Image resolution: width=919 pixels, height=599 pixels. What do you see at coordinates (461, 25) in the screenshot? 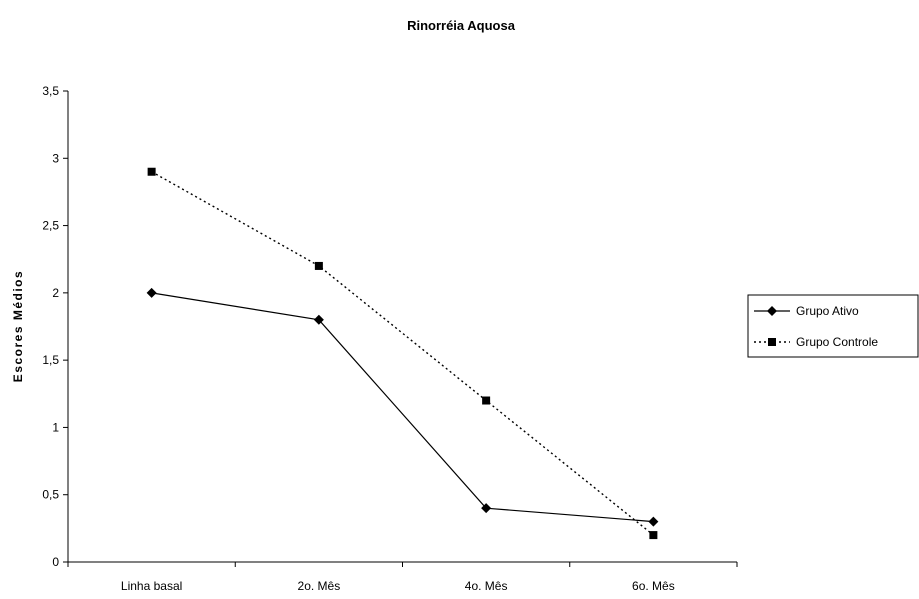
I see `chart-title: Rinorréia Aquosa` at bounding box center [461, 25].